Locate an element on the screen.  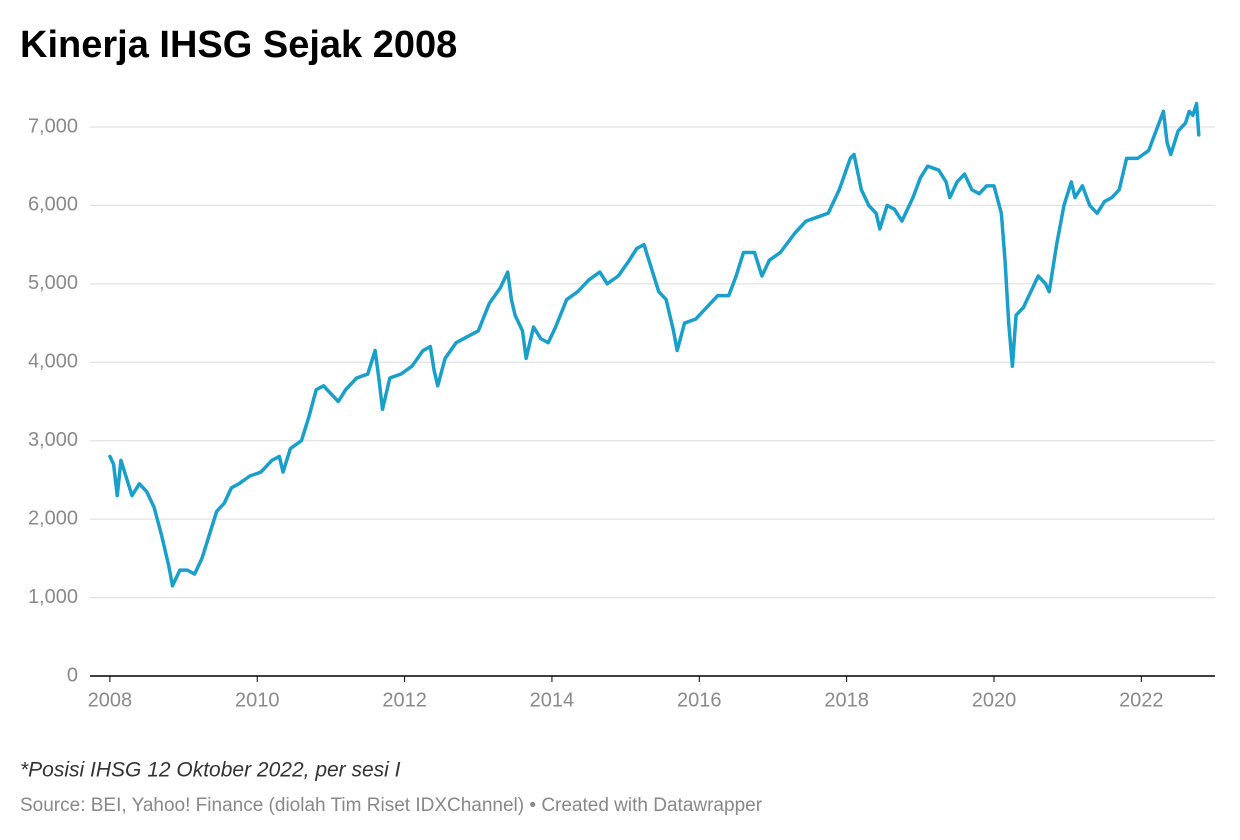
x-tick-label: 2016 is located at coordinates (699, 700).